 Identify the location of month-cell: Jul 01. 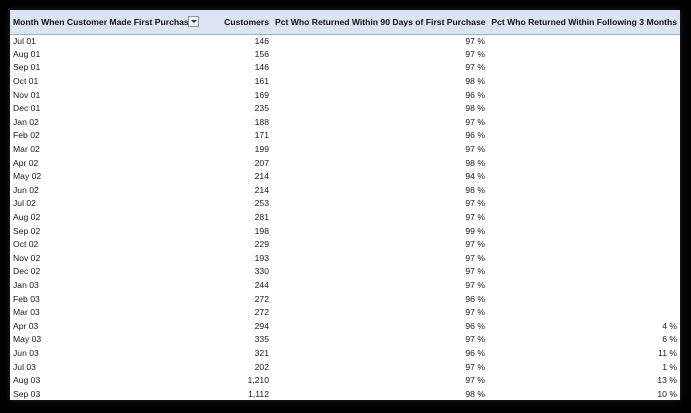
(24, 40).